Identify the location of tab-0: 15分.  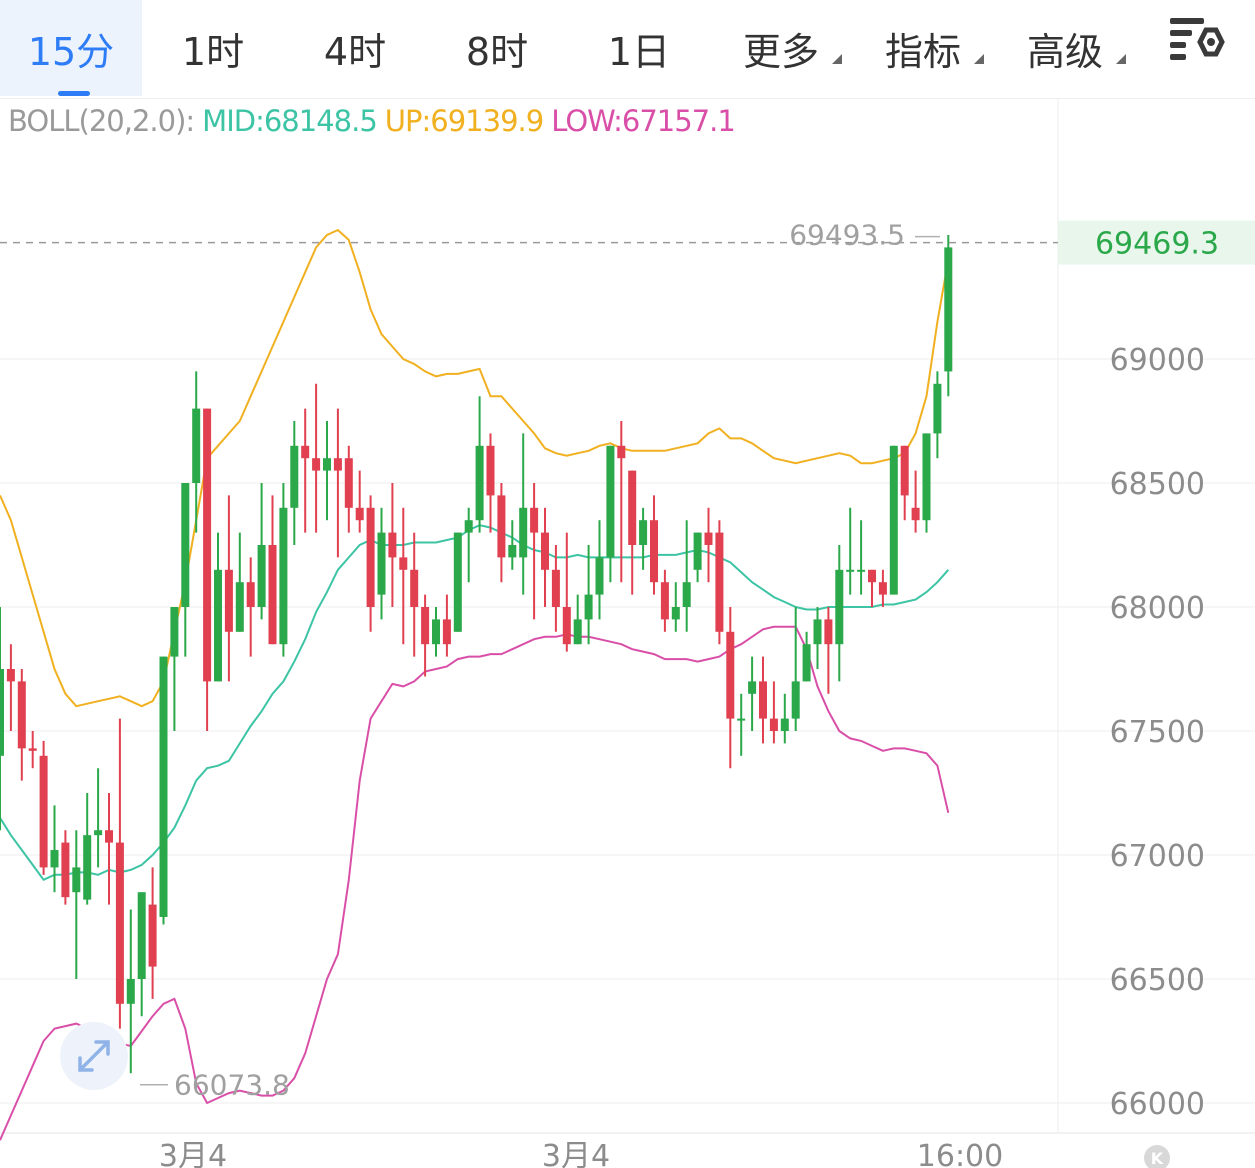
(71, 48).